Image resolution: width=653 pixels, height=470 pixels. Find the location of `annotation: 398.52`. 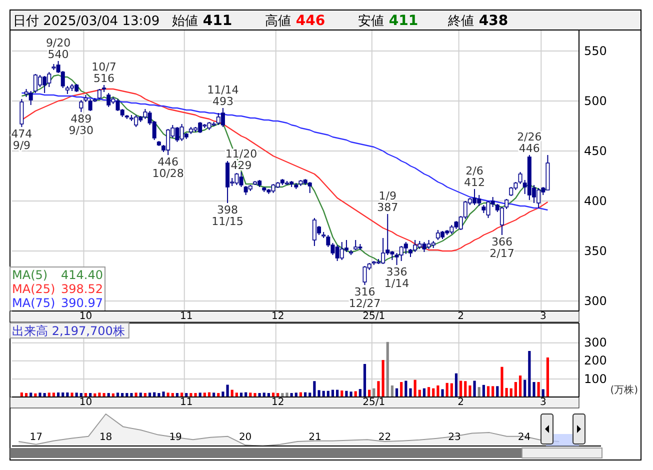

annotation: 398.52 is located at coordinates (82, 289).